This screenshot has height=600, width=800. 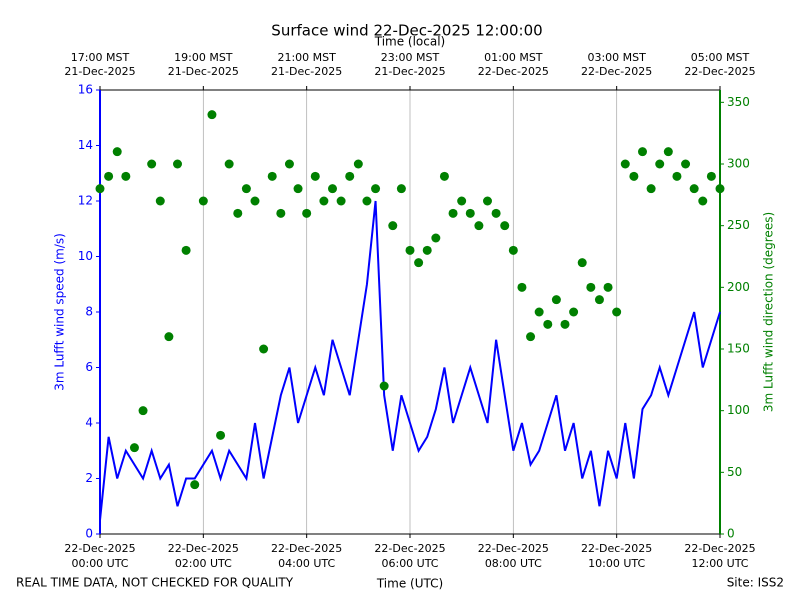 What do you see at coordinates (409, 584) in the screenshot?
I see `x-axis-label: Time (UTC)` at bounding box center [409, 584].